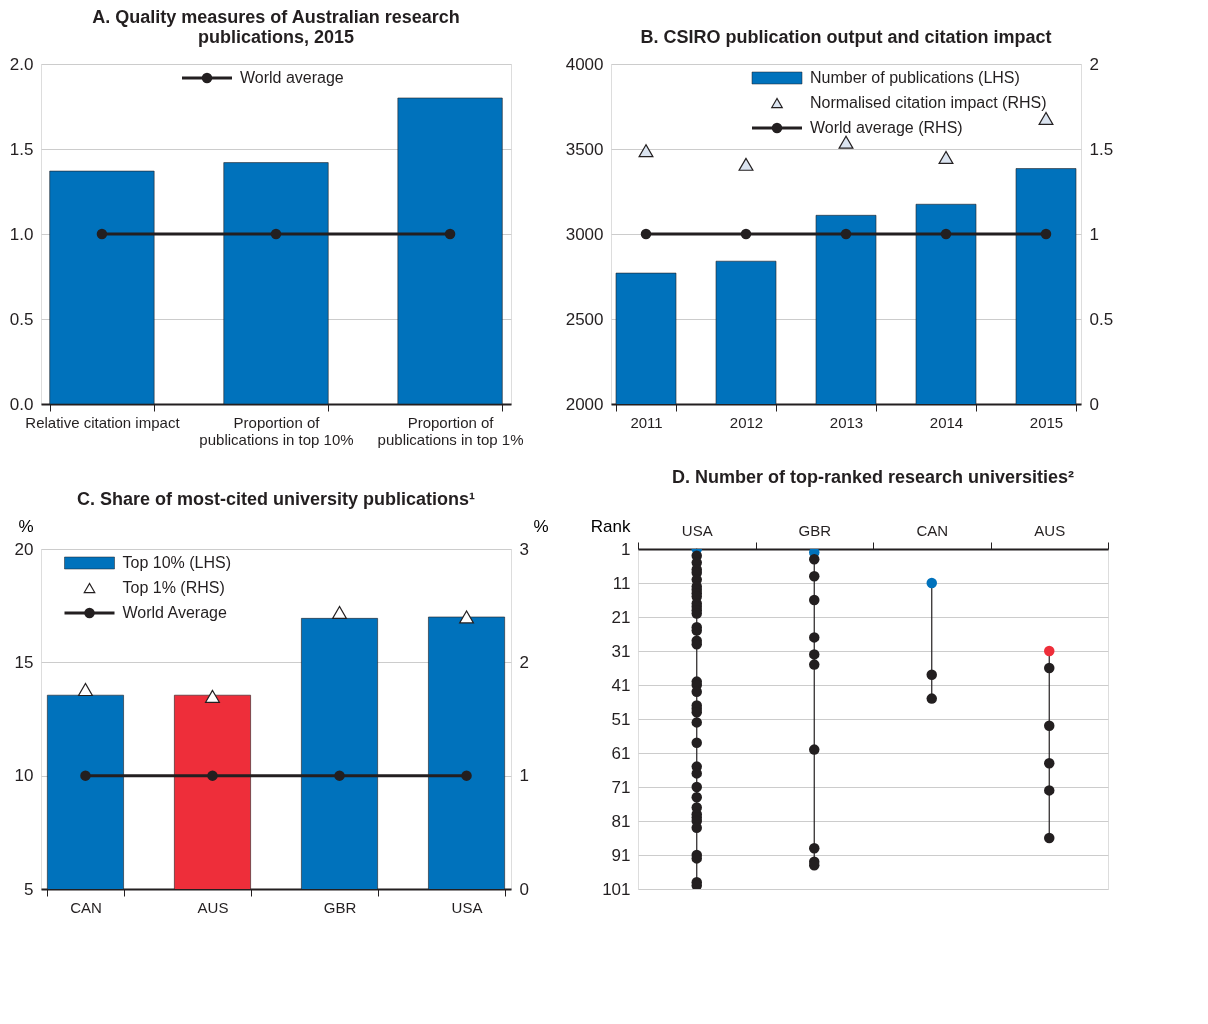  I want to click on legend-label: Top 10% (LHS), so click(176, 562).